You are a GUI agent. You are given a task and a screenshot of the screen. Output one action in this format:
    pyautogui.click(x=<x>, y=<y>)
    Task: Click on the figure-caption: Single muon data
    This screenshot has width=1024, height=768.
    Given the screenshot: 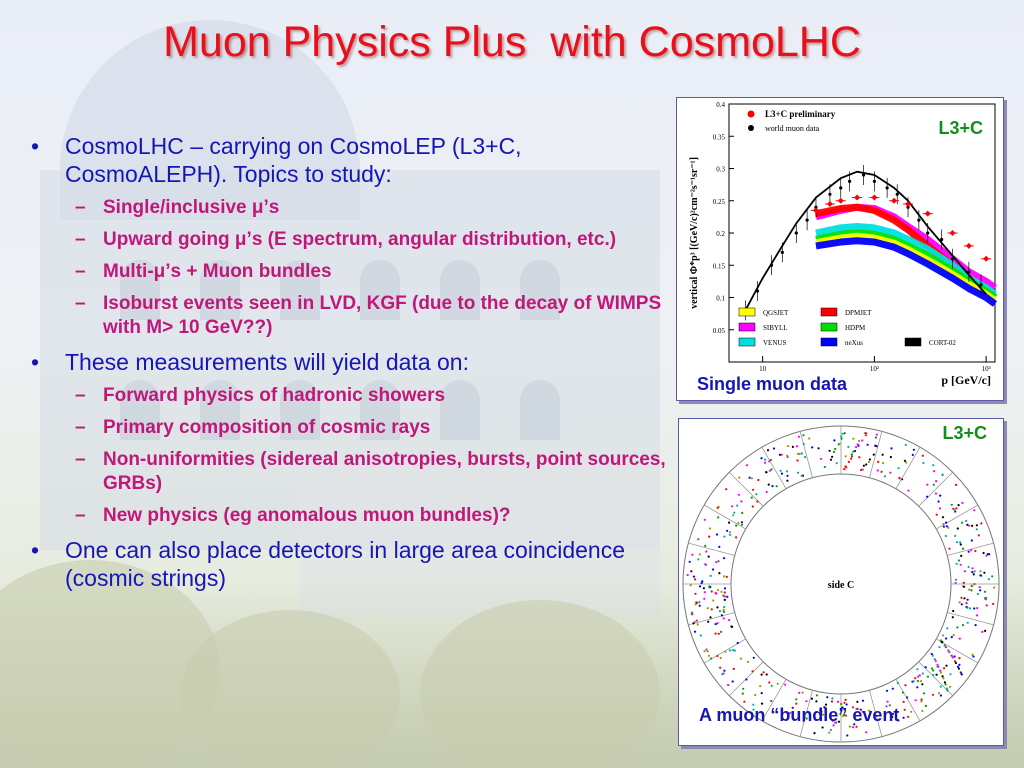 What is the action you would take?
    pyautogui.click(x=772, y=384)
    